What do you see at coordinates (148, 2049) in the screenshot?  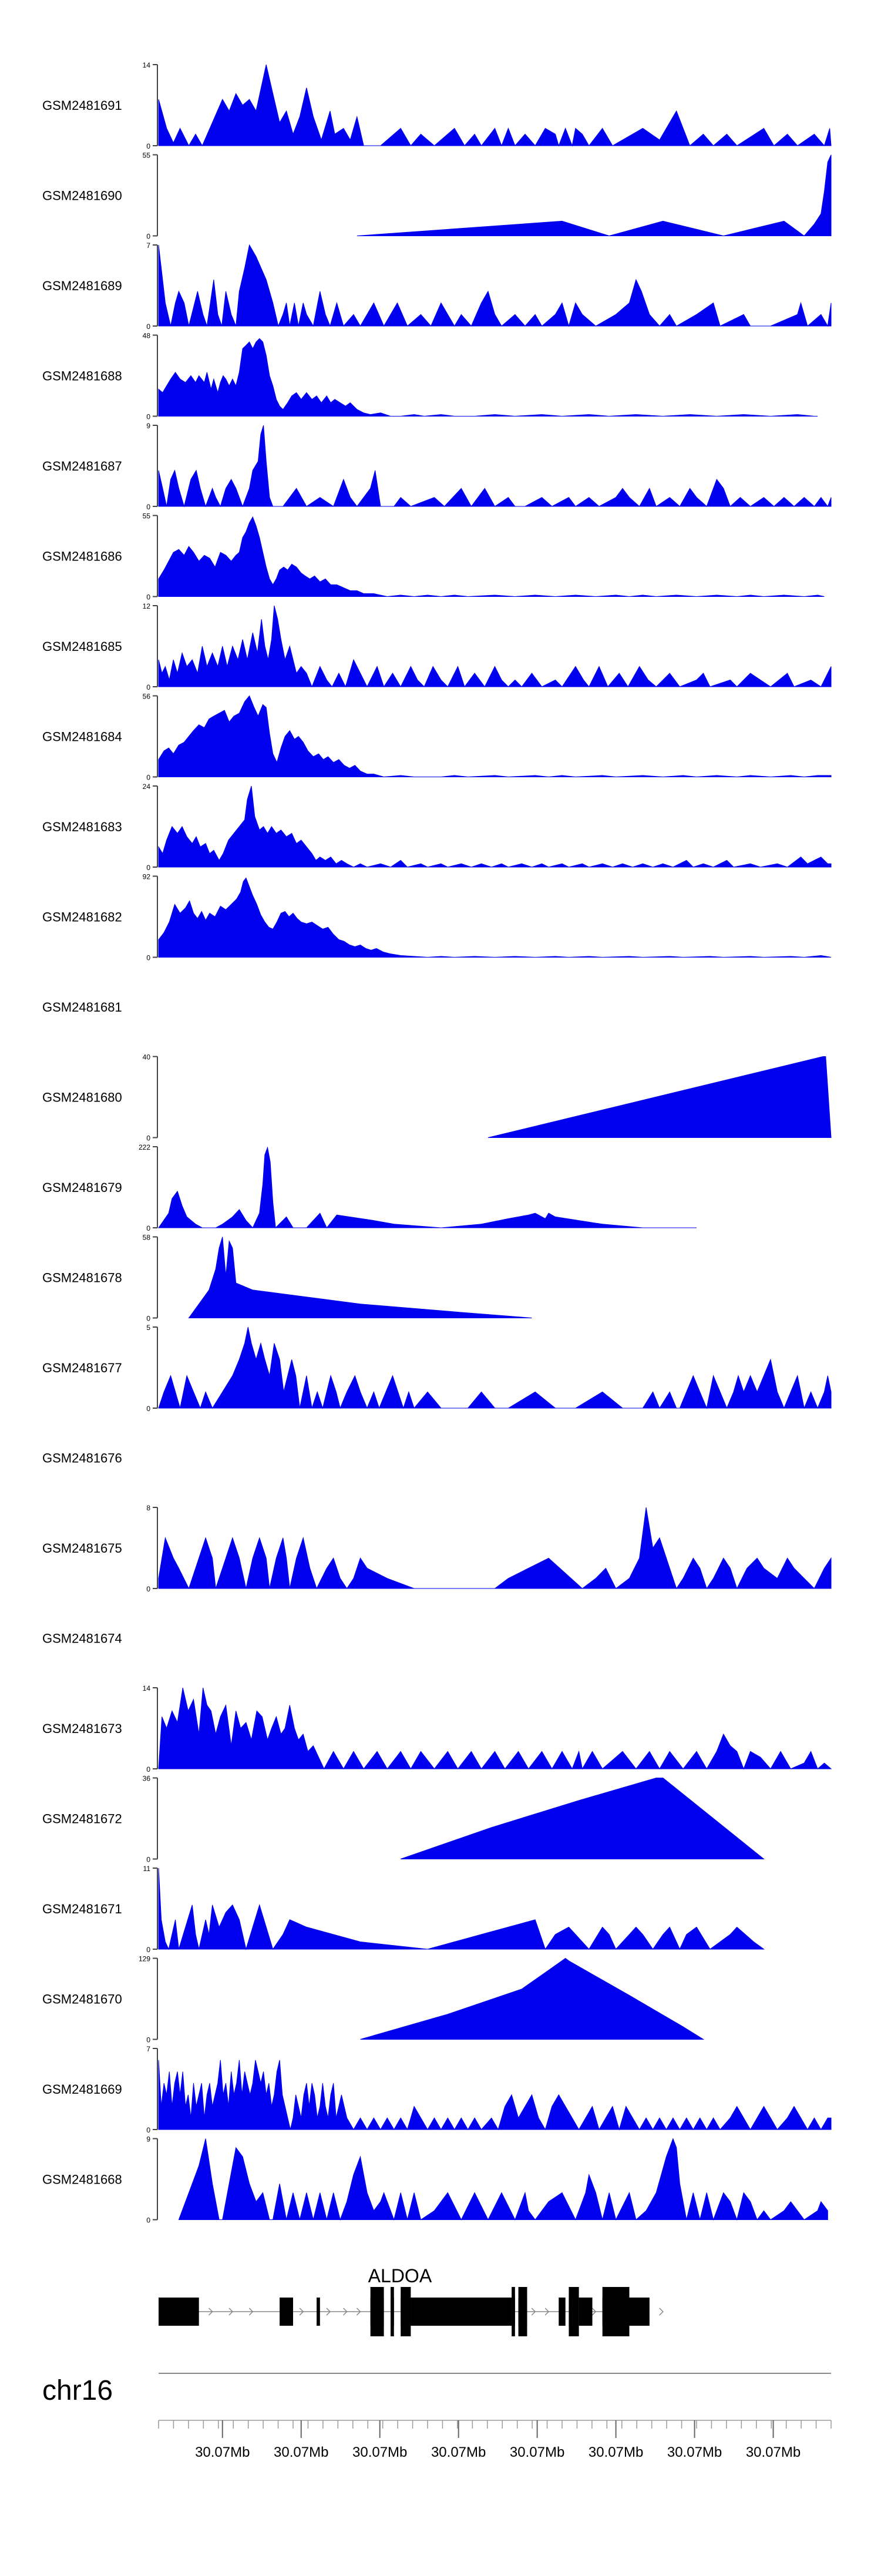 I see `track-ymax-label: 7` at bounding box center [148, 2049].